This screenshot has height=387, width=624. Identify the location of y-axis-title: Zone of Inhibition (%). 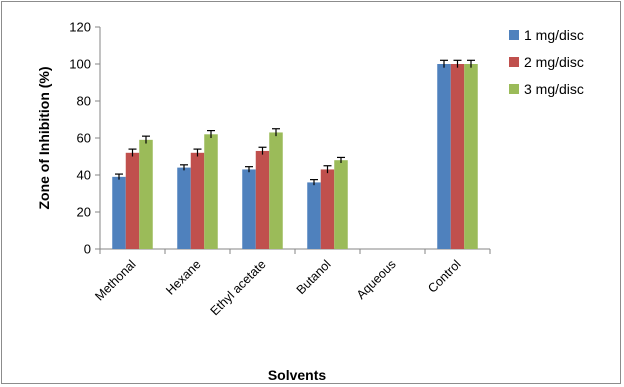
(44, 137).